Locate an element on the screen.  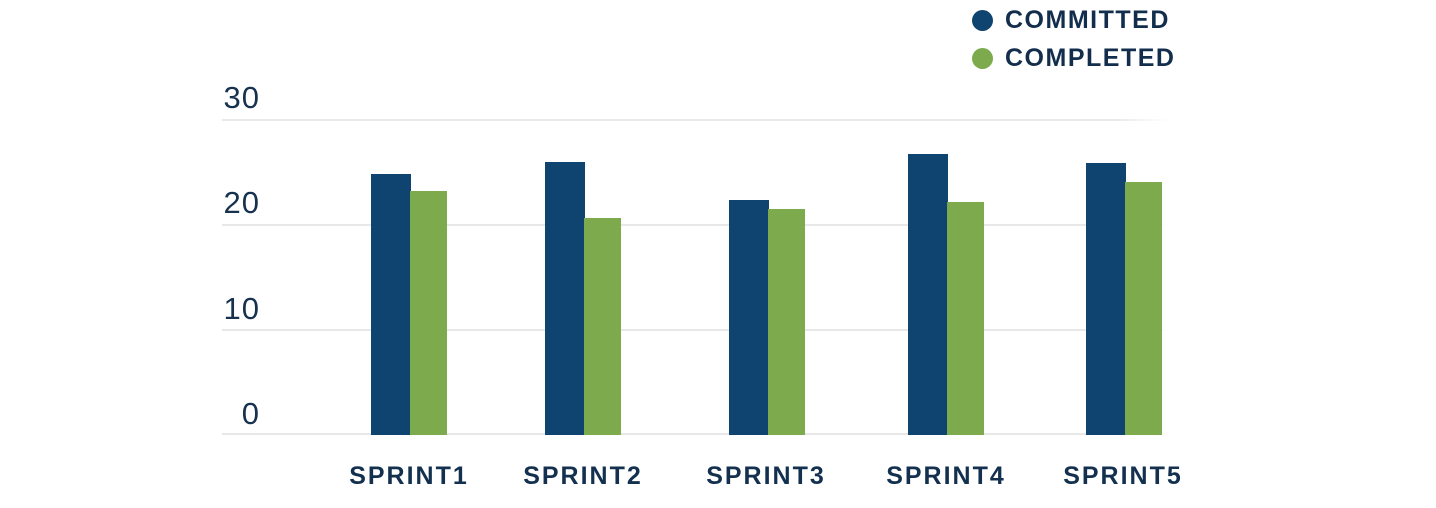
x-label-sprint3: SPRINT3 is located at coordinates (766, 476).